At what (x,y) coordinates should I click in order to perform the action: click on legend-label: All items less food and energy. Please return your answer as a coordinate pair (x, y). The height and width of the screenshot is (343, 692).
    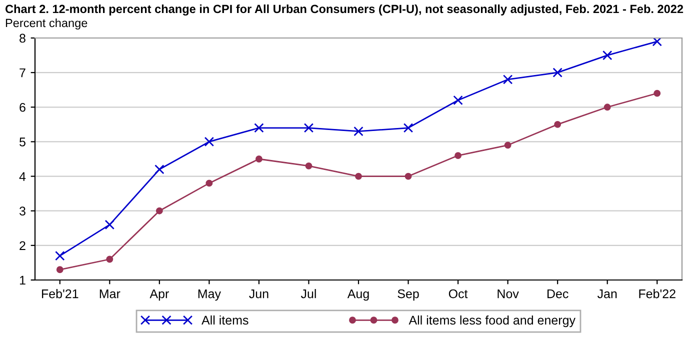
    Looking at the image, I should click on (492, 321).